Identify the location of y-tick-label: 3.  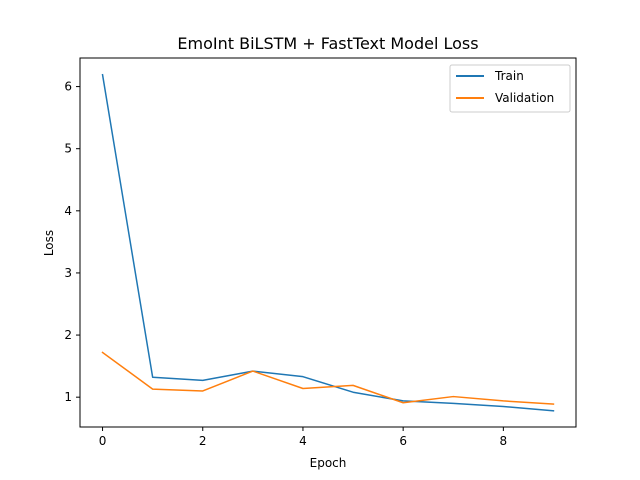
(68, 273).